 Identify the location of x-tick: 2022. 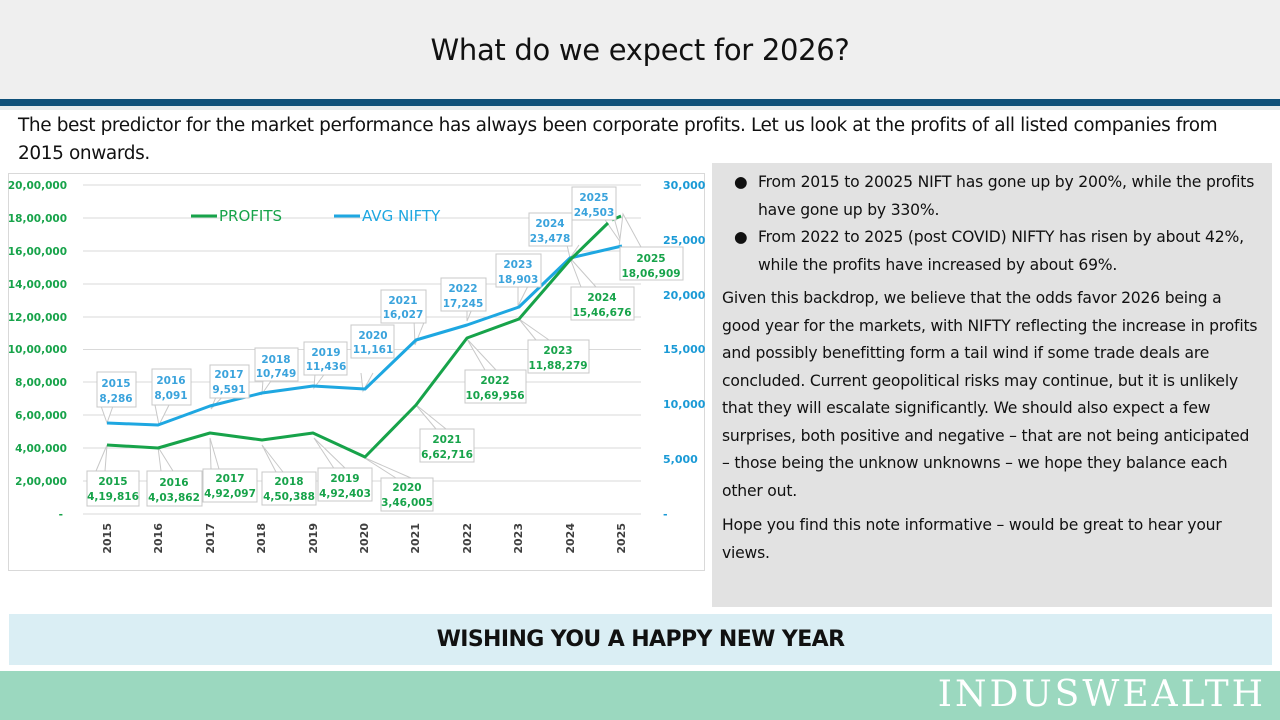
(467, 538).